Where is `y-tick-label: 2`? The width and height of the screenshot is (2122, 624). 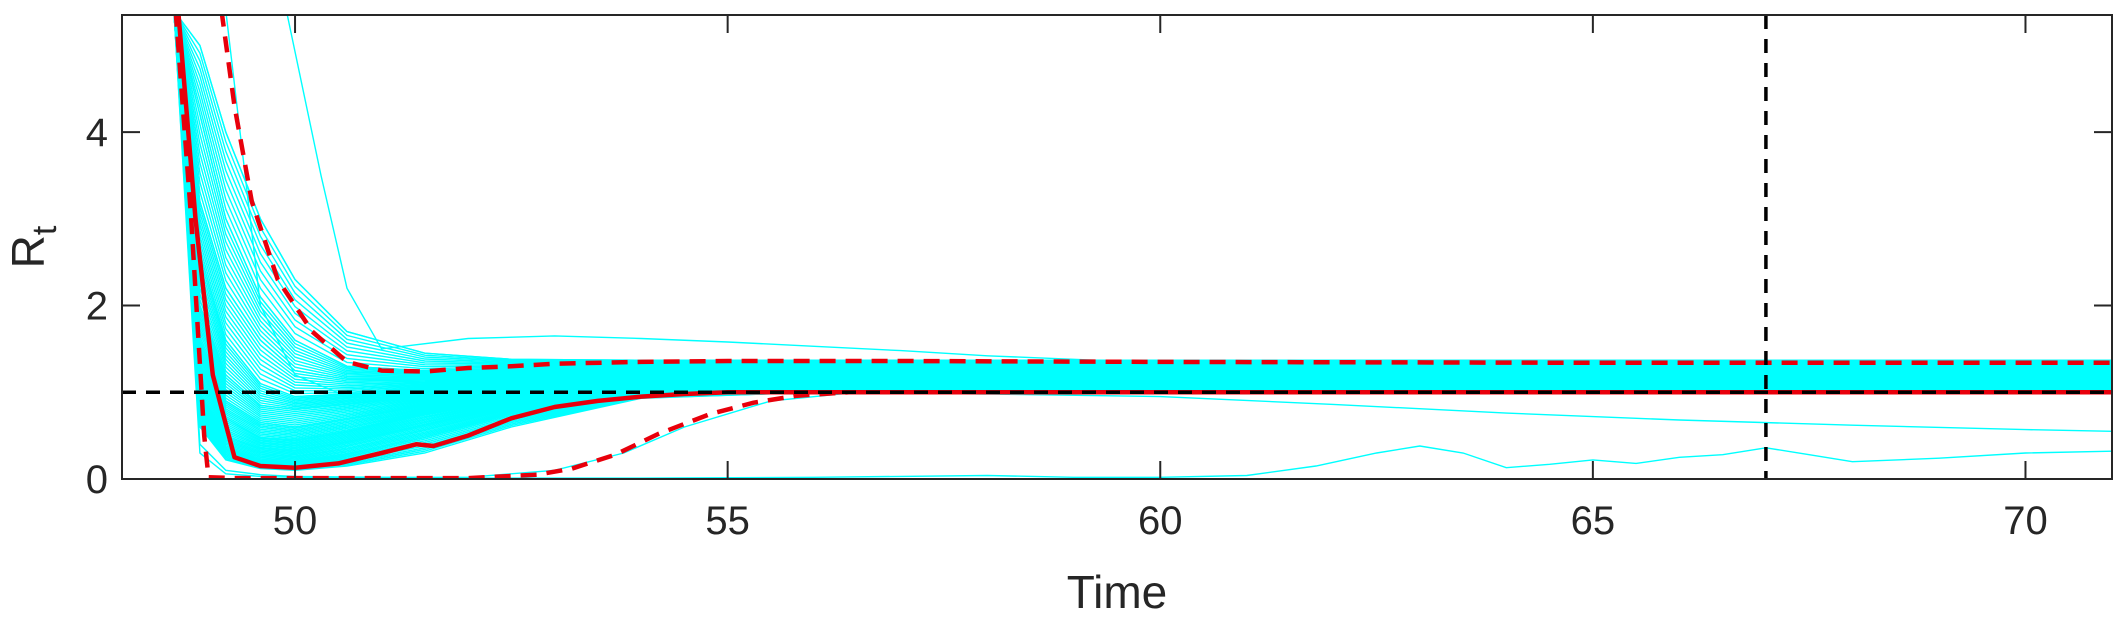 y-tick-label: 2 is located at coordinates (97, 307).